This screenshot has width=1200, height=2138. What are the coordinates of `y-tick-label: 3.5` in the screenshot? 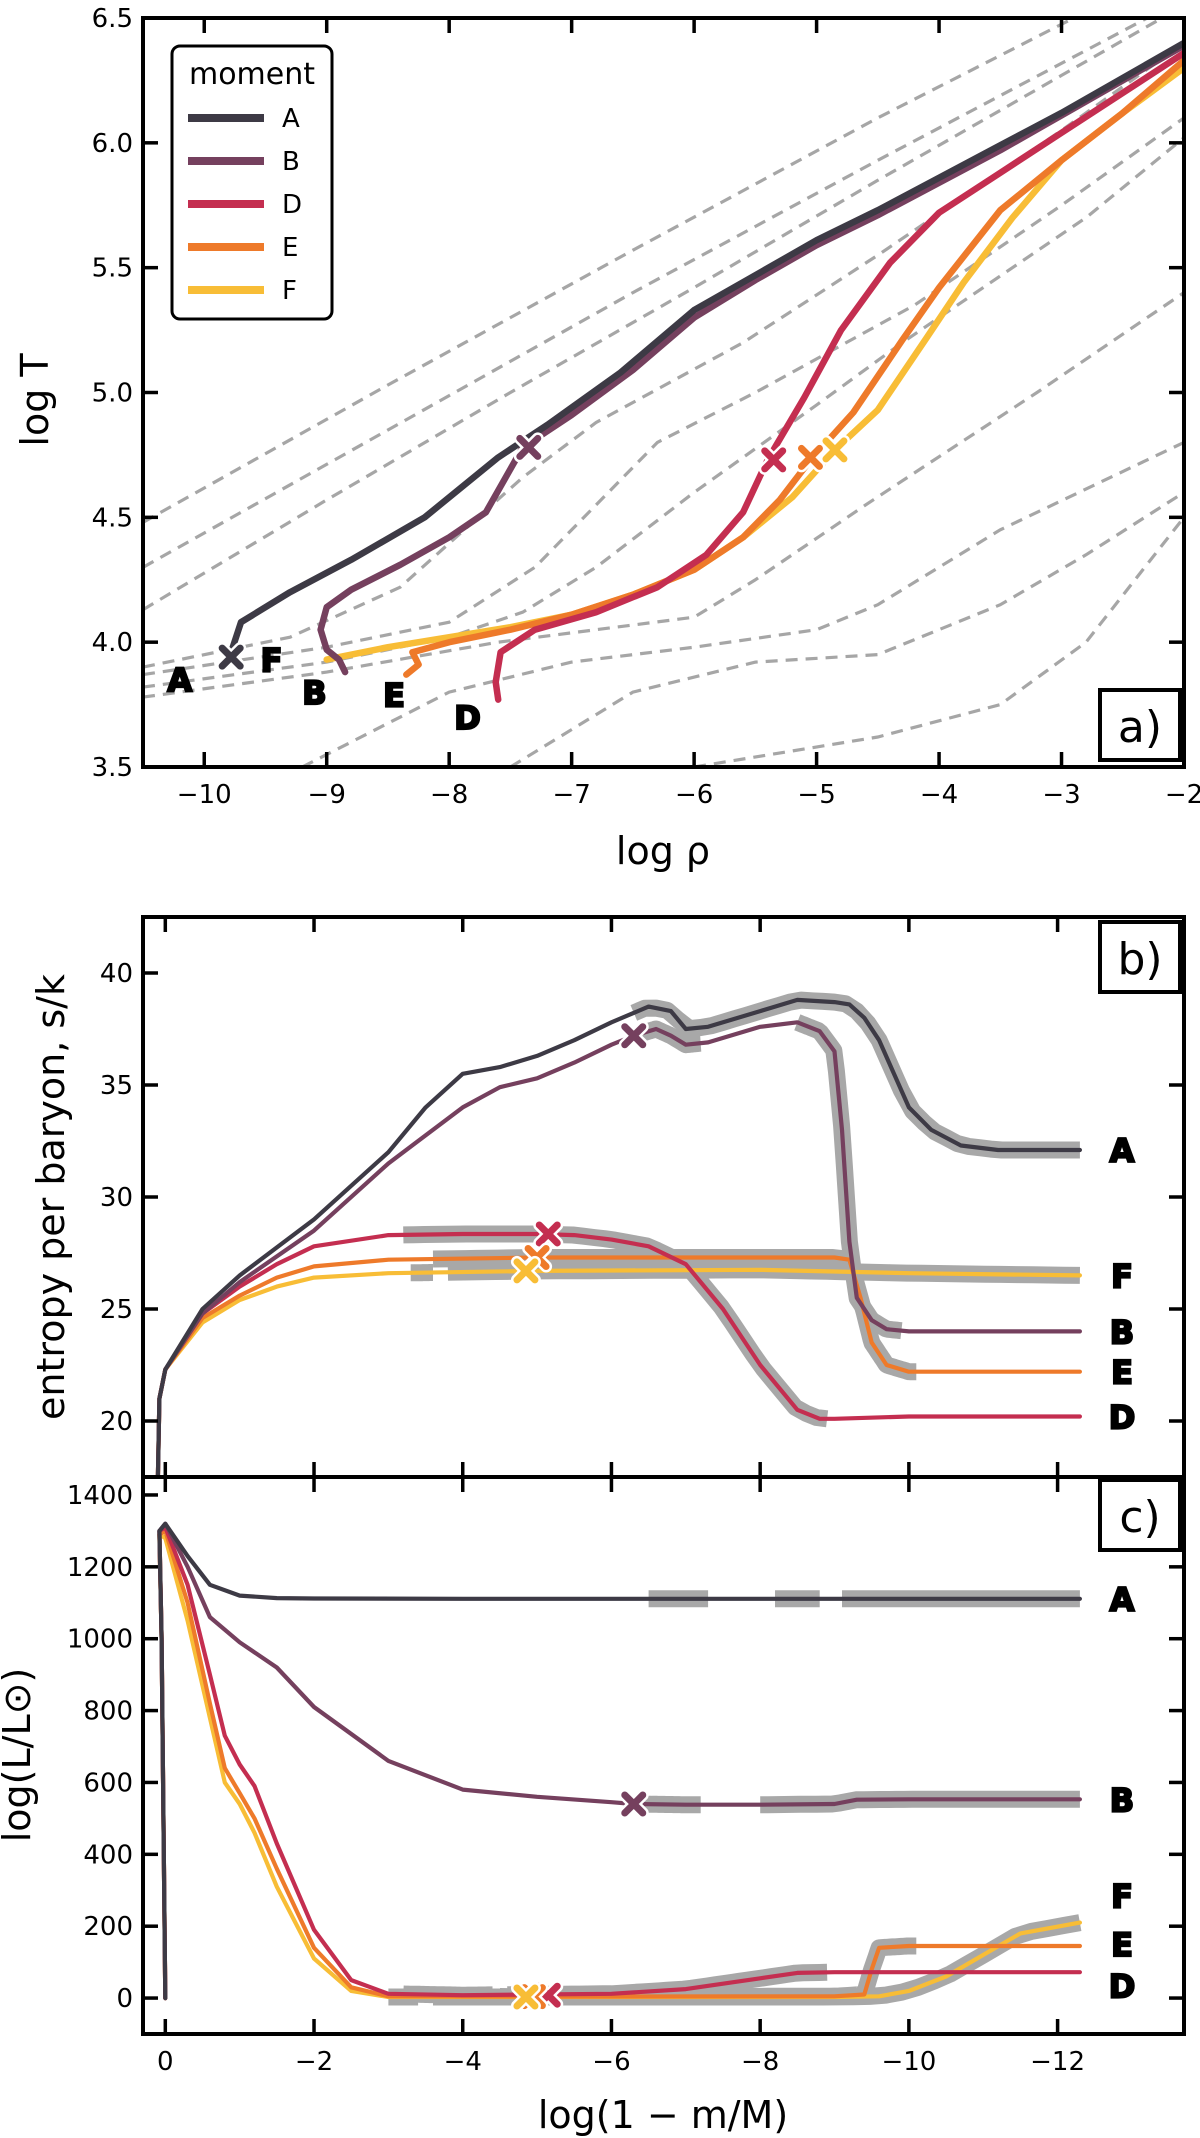 It's located at (112, 768).